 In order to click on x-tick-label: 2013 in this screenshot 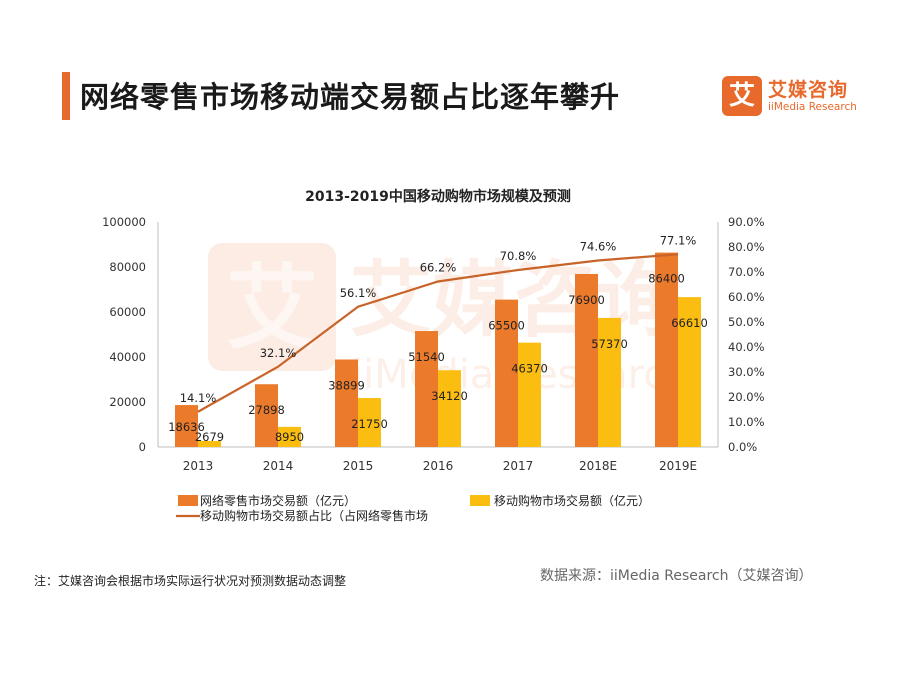, I will do `click(198, 466)`.